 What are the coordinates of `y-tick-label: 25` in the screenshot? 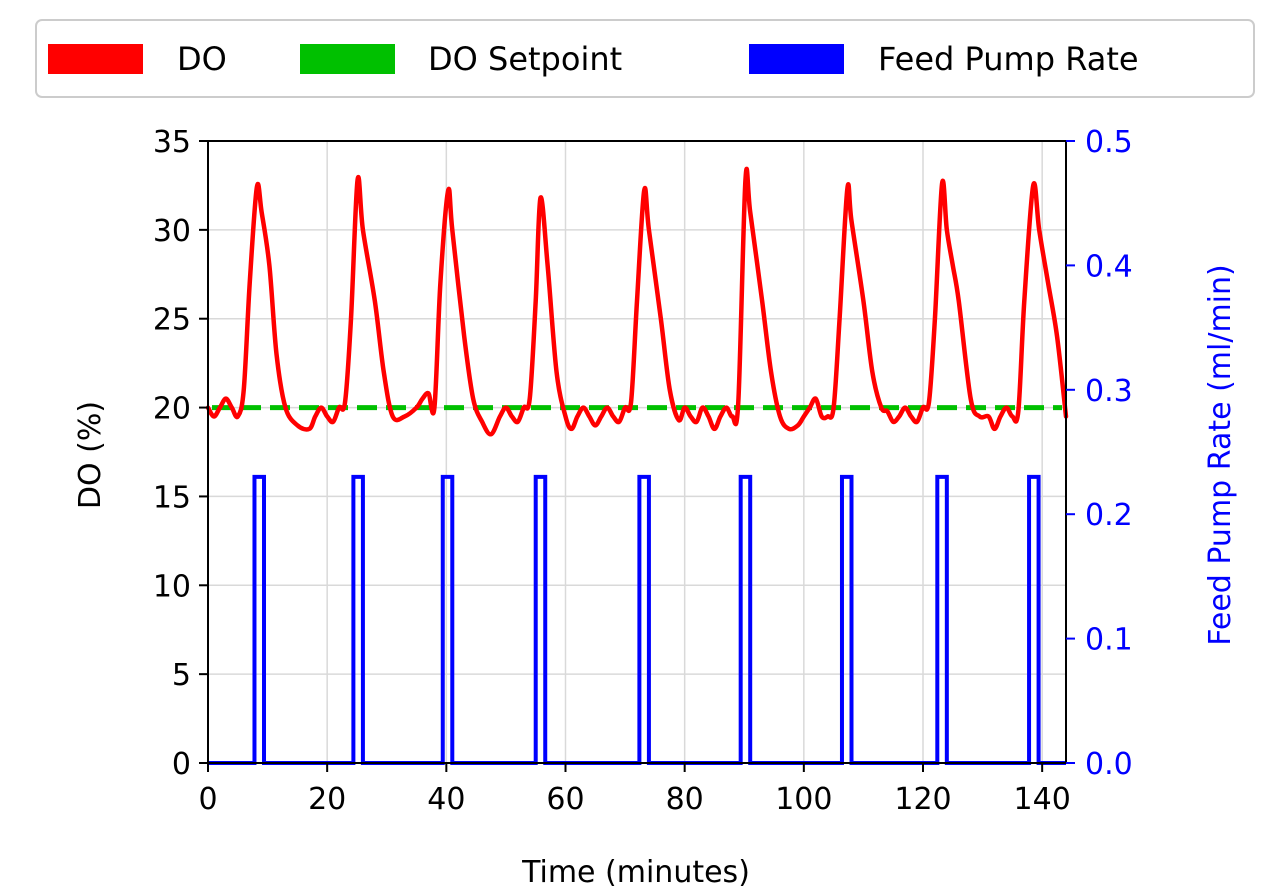 It's located at (172, 320).